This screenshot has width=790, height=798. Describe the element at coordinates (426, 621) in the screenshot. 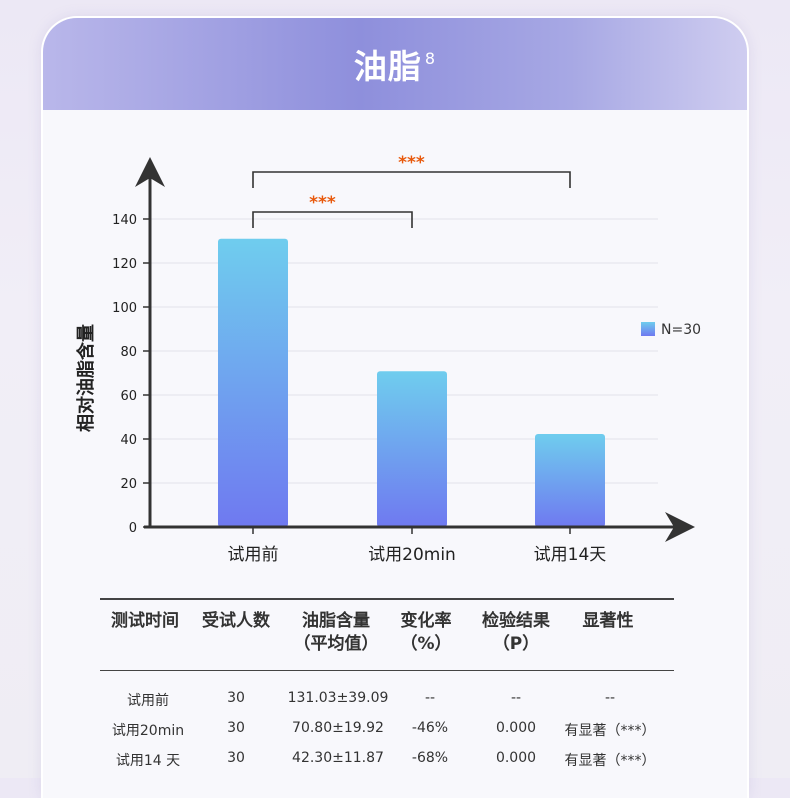

I see `header-line1: 变化率` at that location.